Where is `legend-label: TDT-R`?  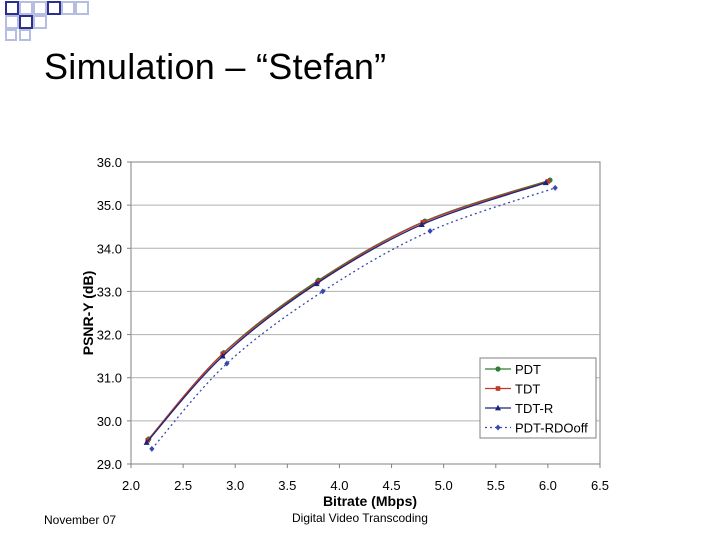
legend-label: TDT-R is located at coordinates (534, 408).